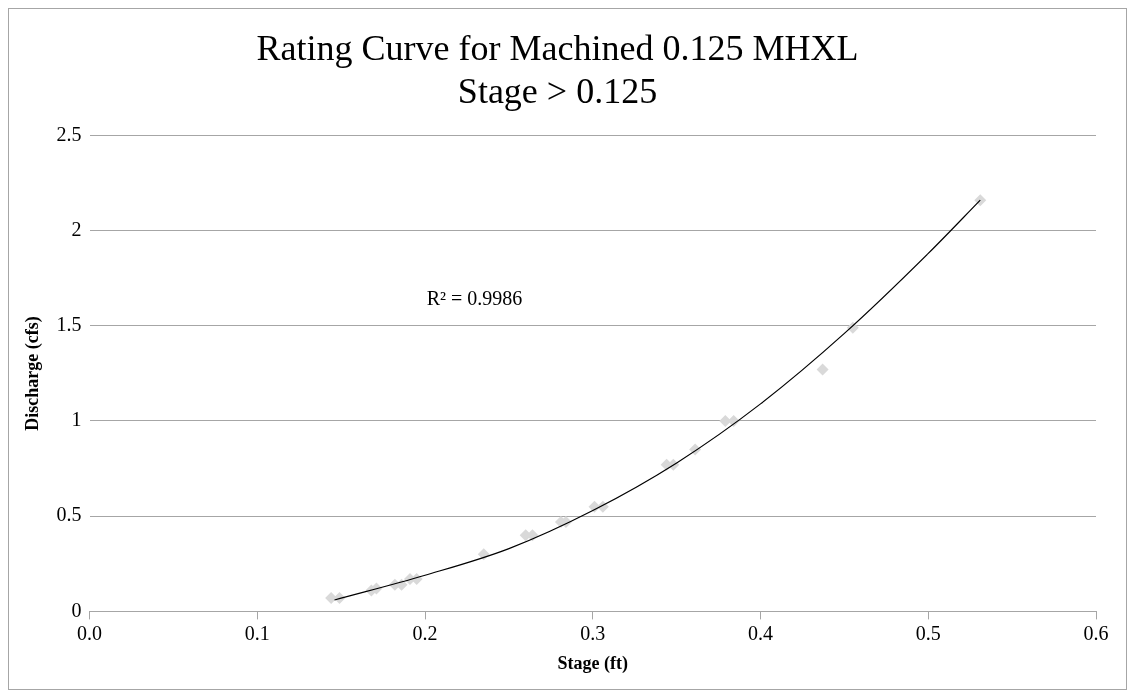  Describe the element at coordinates (593, 663) in the screenshot. I see `x-axis-title: Stage (ft)` at that location.